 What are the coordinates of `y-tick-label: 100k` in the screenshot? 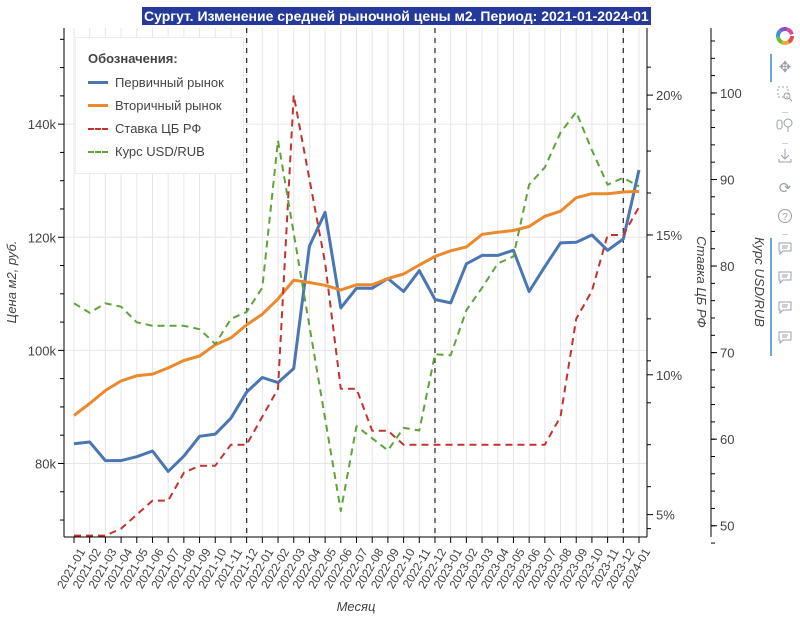 It's located at (42, 350).